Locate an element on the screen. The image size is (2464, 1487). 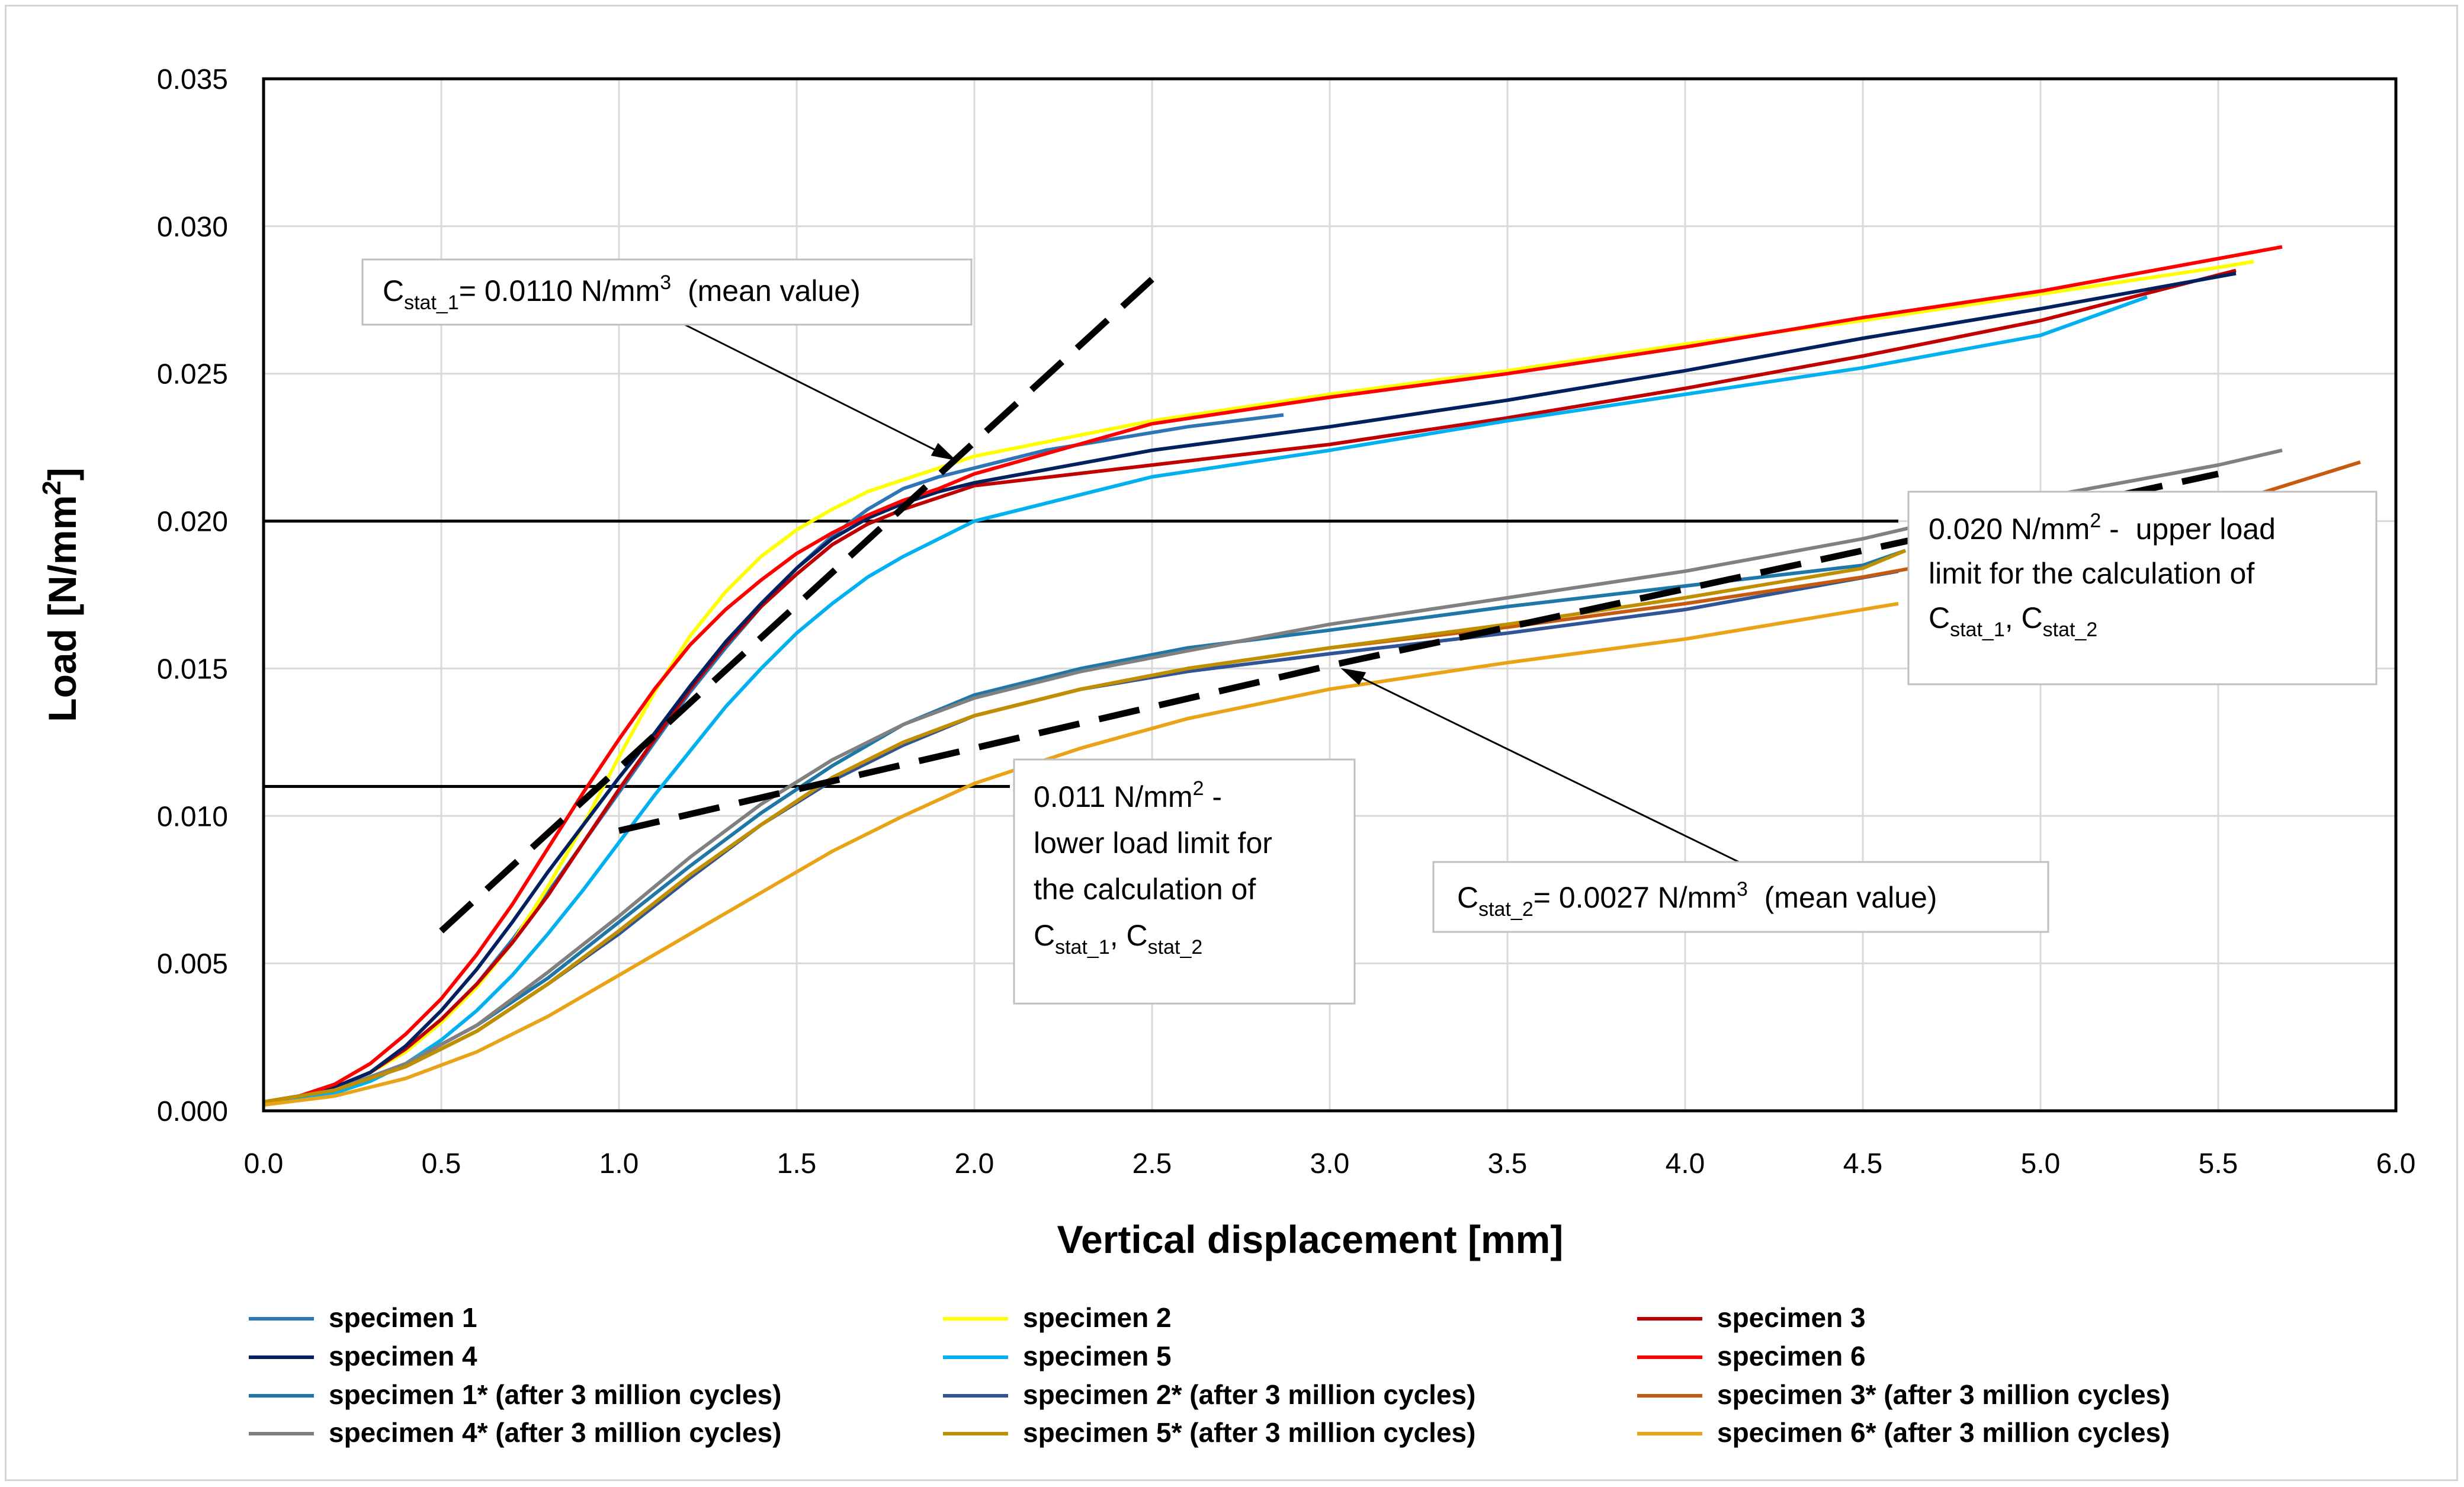
cstat1-suffix: (mean value) is located at coordinates (766, 291).